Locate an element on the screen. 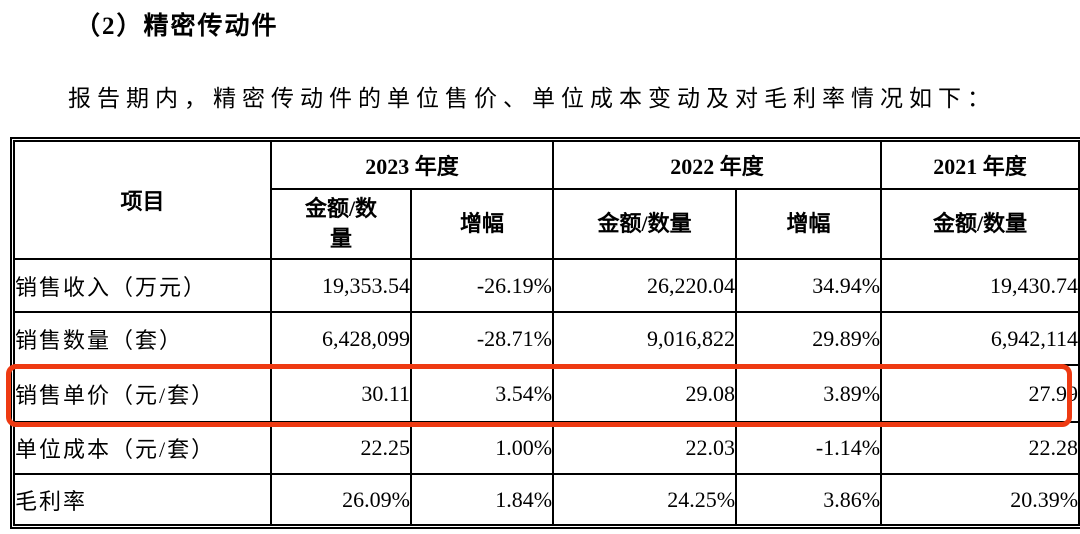 This screenshot has height=534, width=1080. table-cell: 3.89% is located at coordinates (810, 394).